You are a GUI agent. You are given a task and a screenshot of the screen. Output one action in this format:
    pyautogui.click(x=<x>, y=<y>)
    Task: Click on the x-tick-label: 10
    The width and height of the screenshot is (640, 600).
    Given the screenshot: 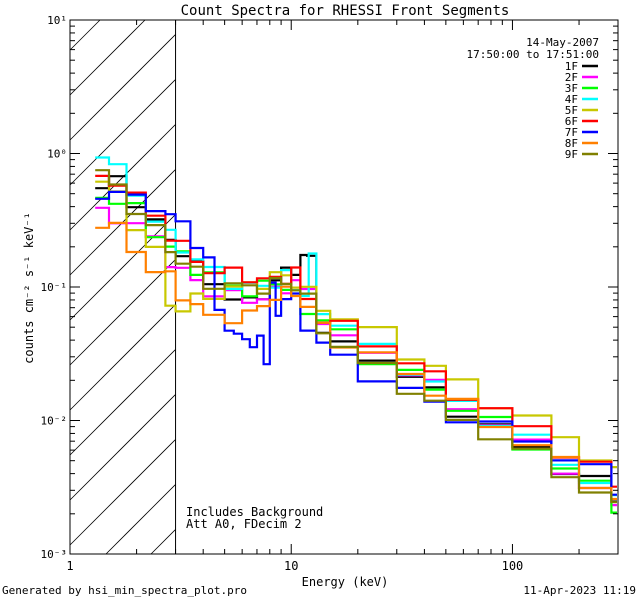 What is the action you would take?
    pyautogui.click(x=291, y=566)
    